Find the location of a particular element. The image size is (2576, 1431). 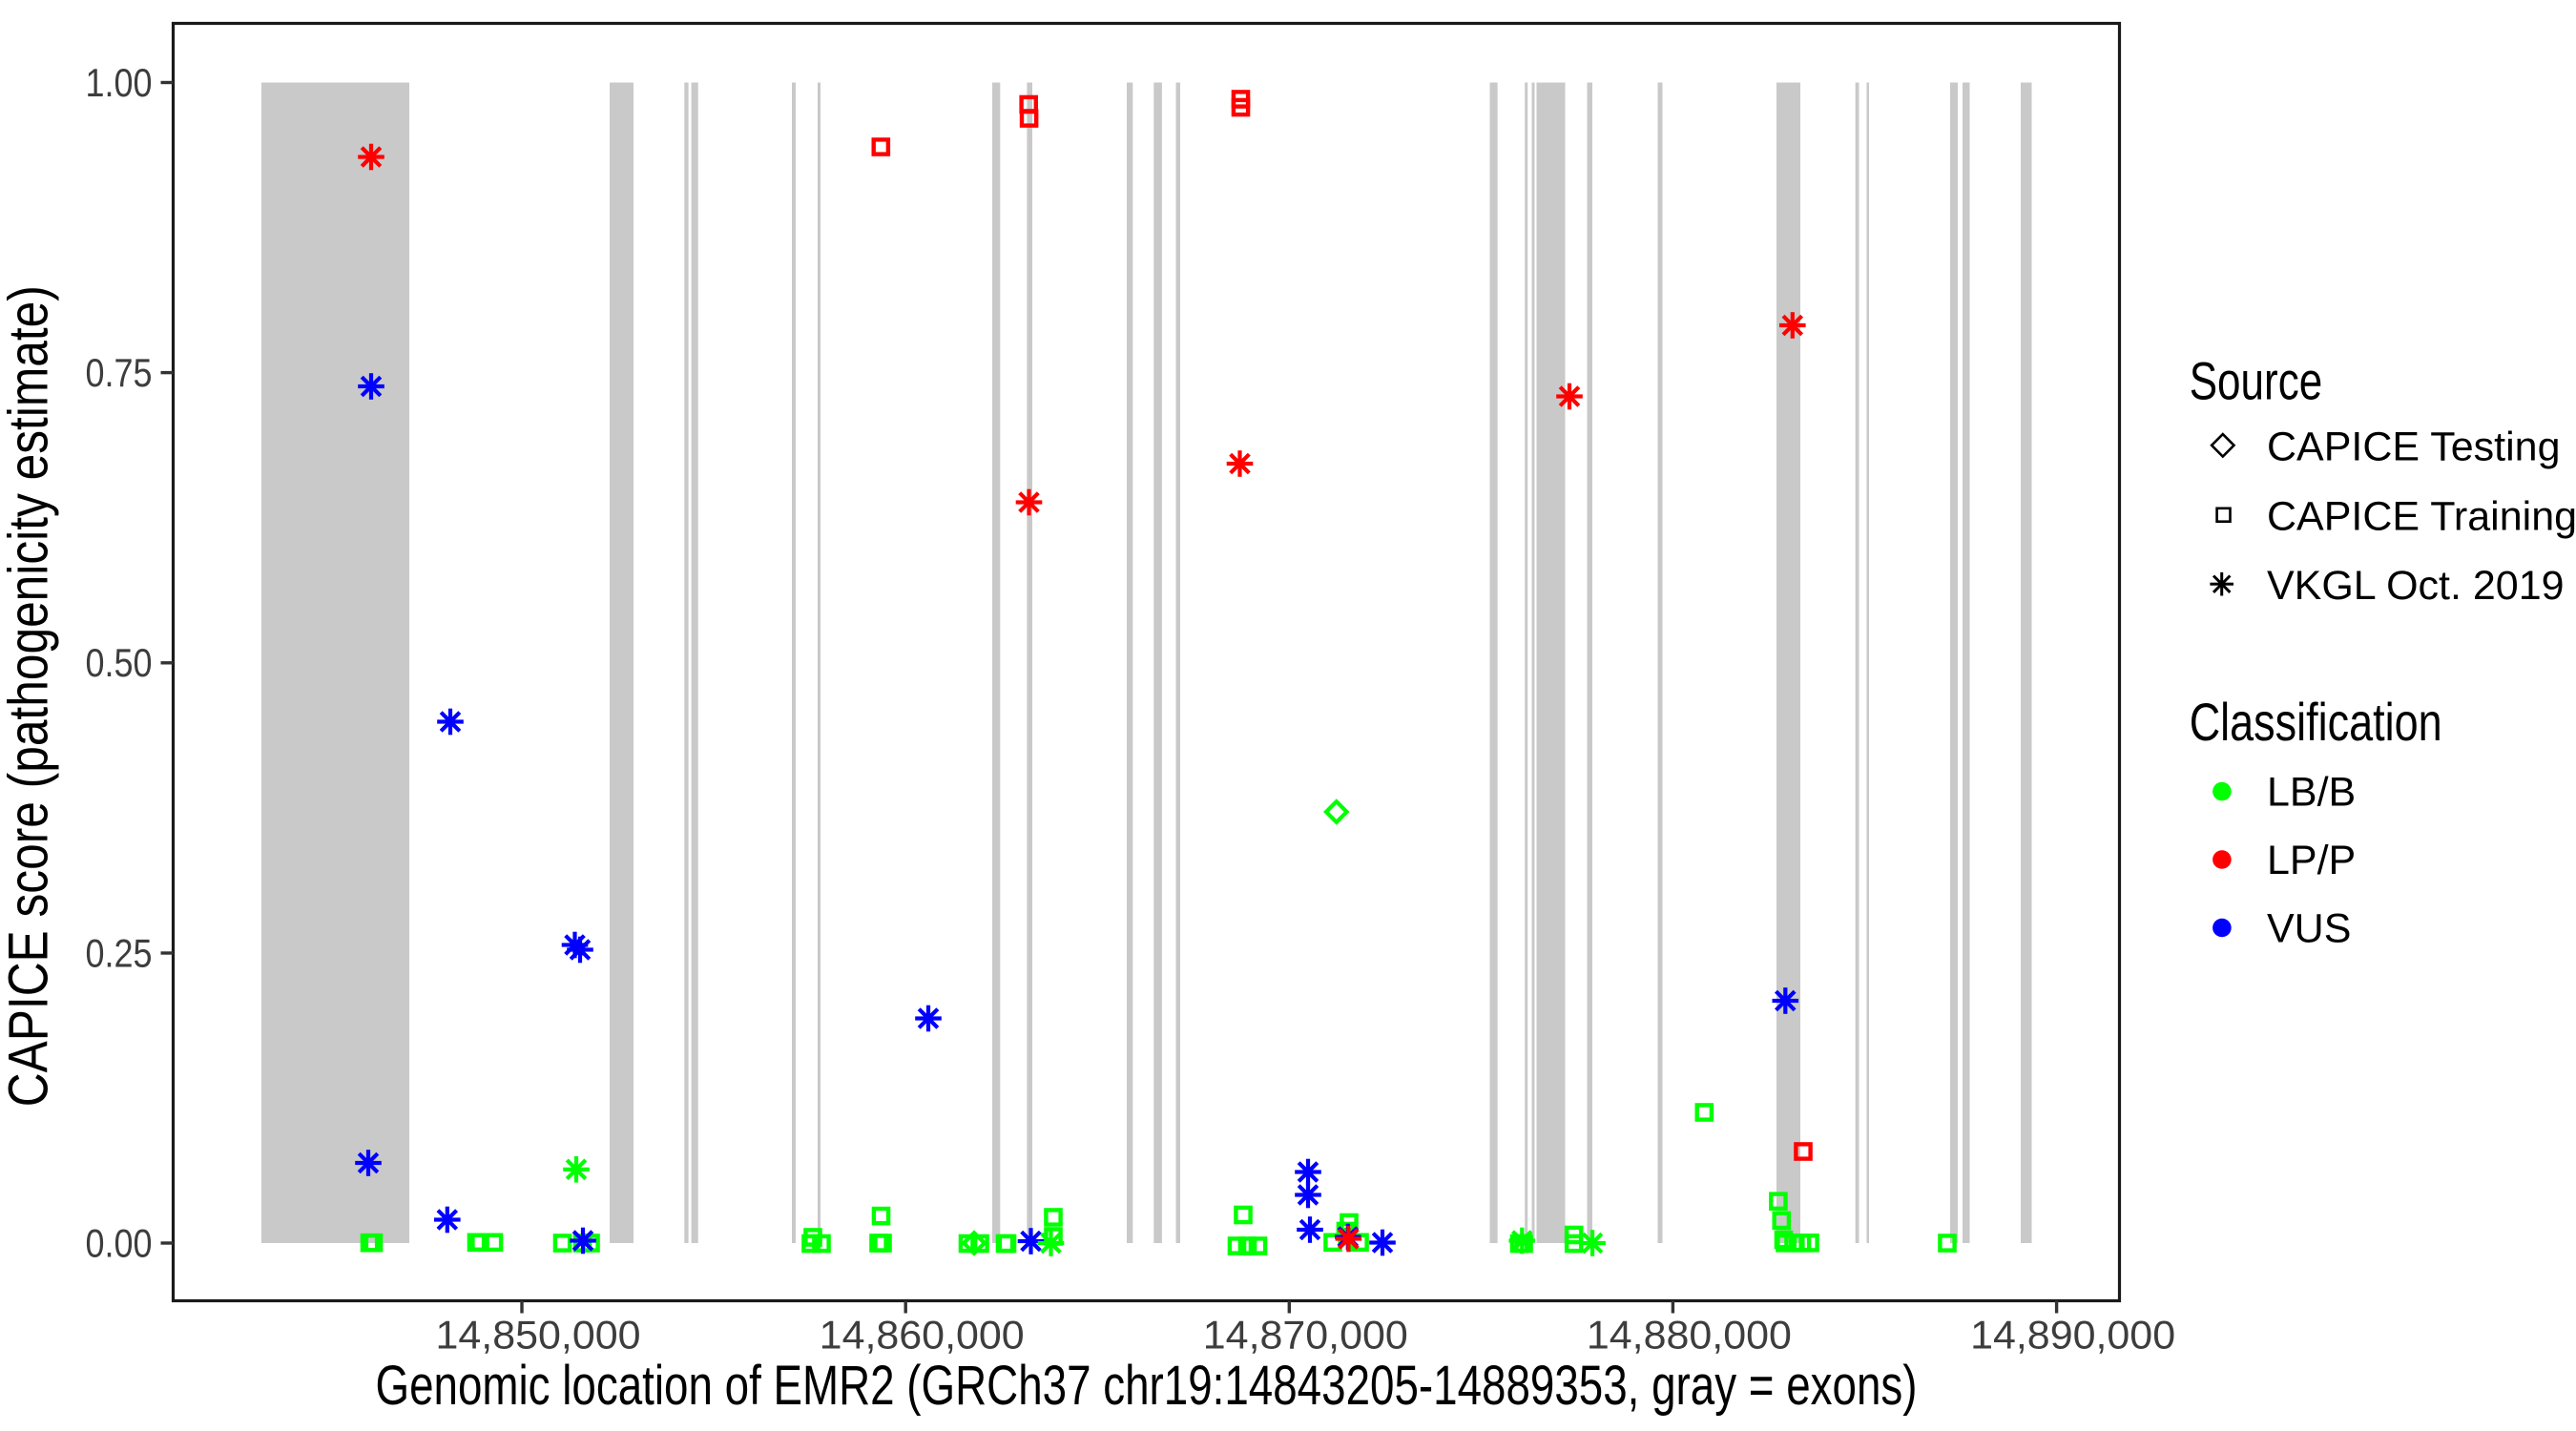

svg-text: 14,860,000 is located at coordinates (922, 1335).